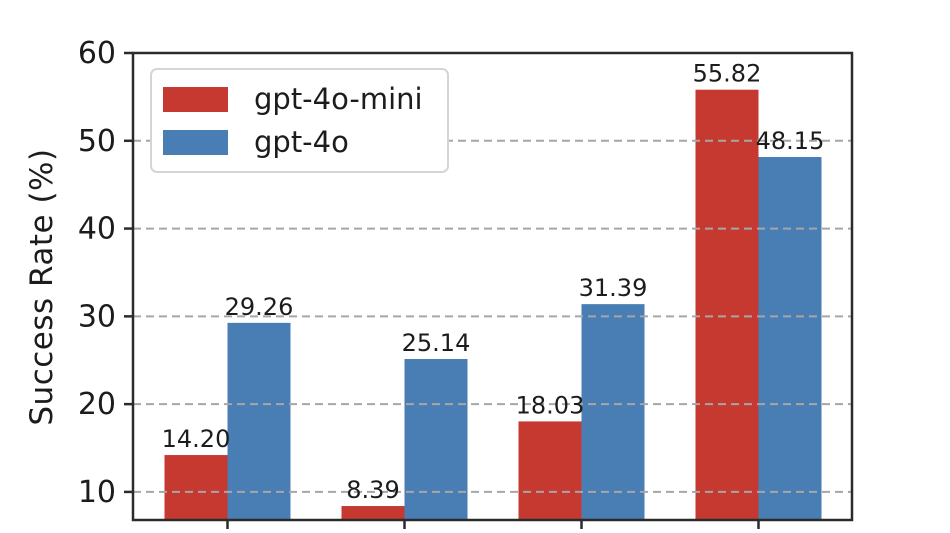 The image size is (950, 533). I want to click on bar-value-label: 31.39, so click(613, 288).